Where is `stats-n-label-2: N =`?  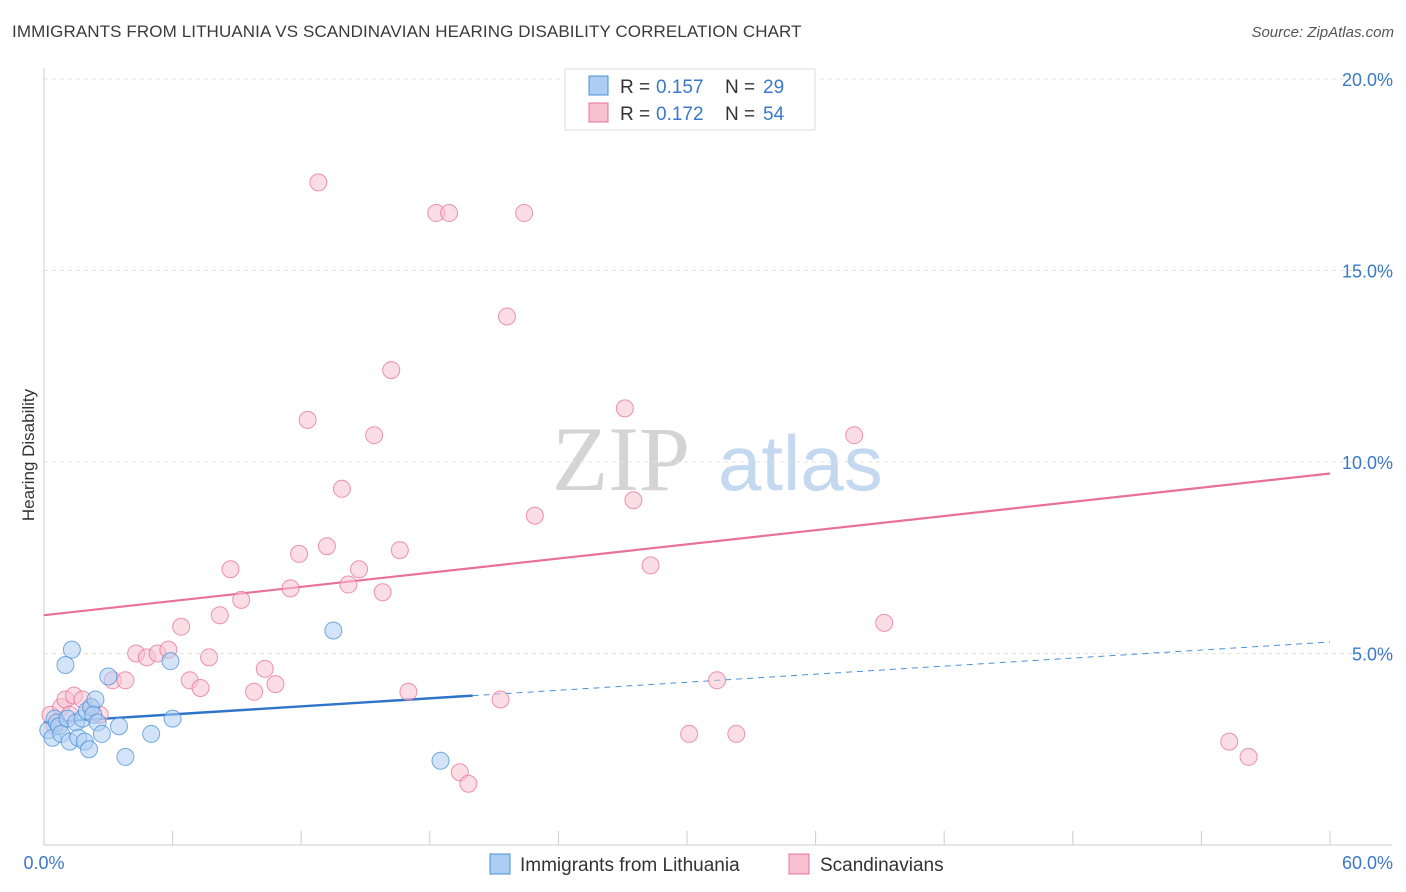 stats-n-label-2: N = is located at coordinates (740, 114).